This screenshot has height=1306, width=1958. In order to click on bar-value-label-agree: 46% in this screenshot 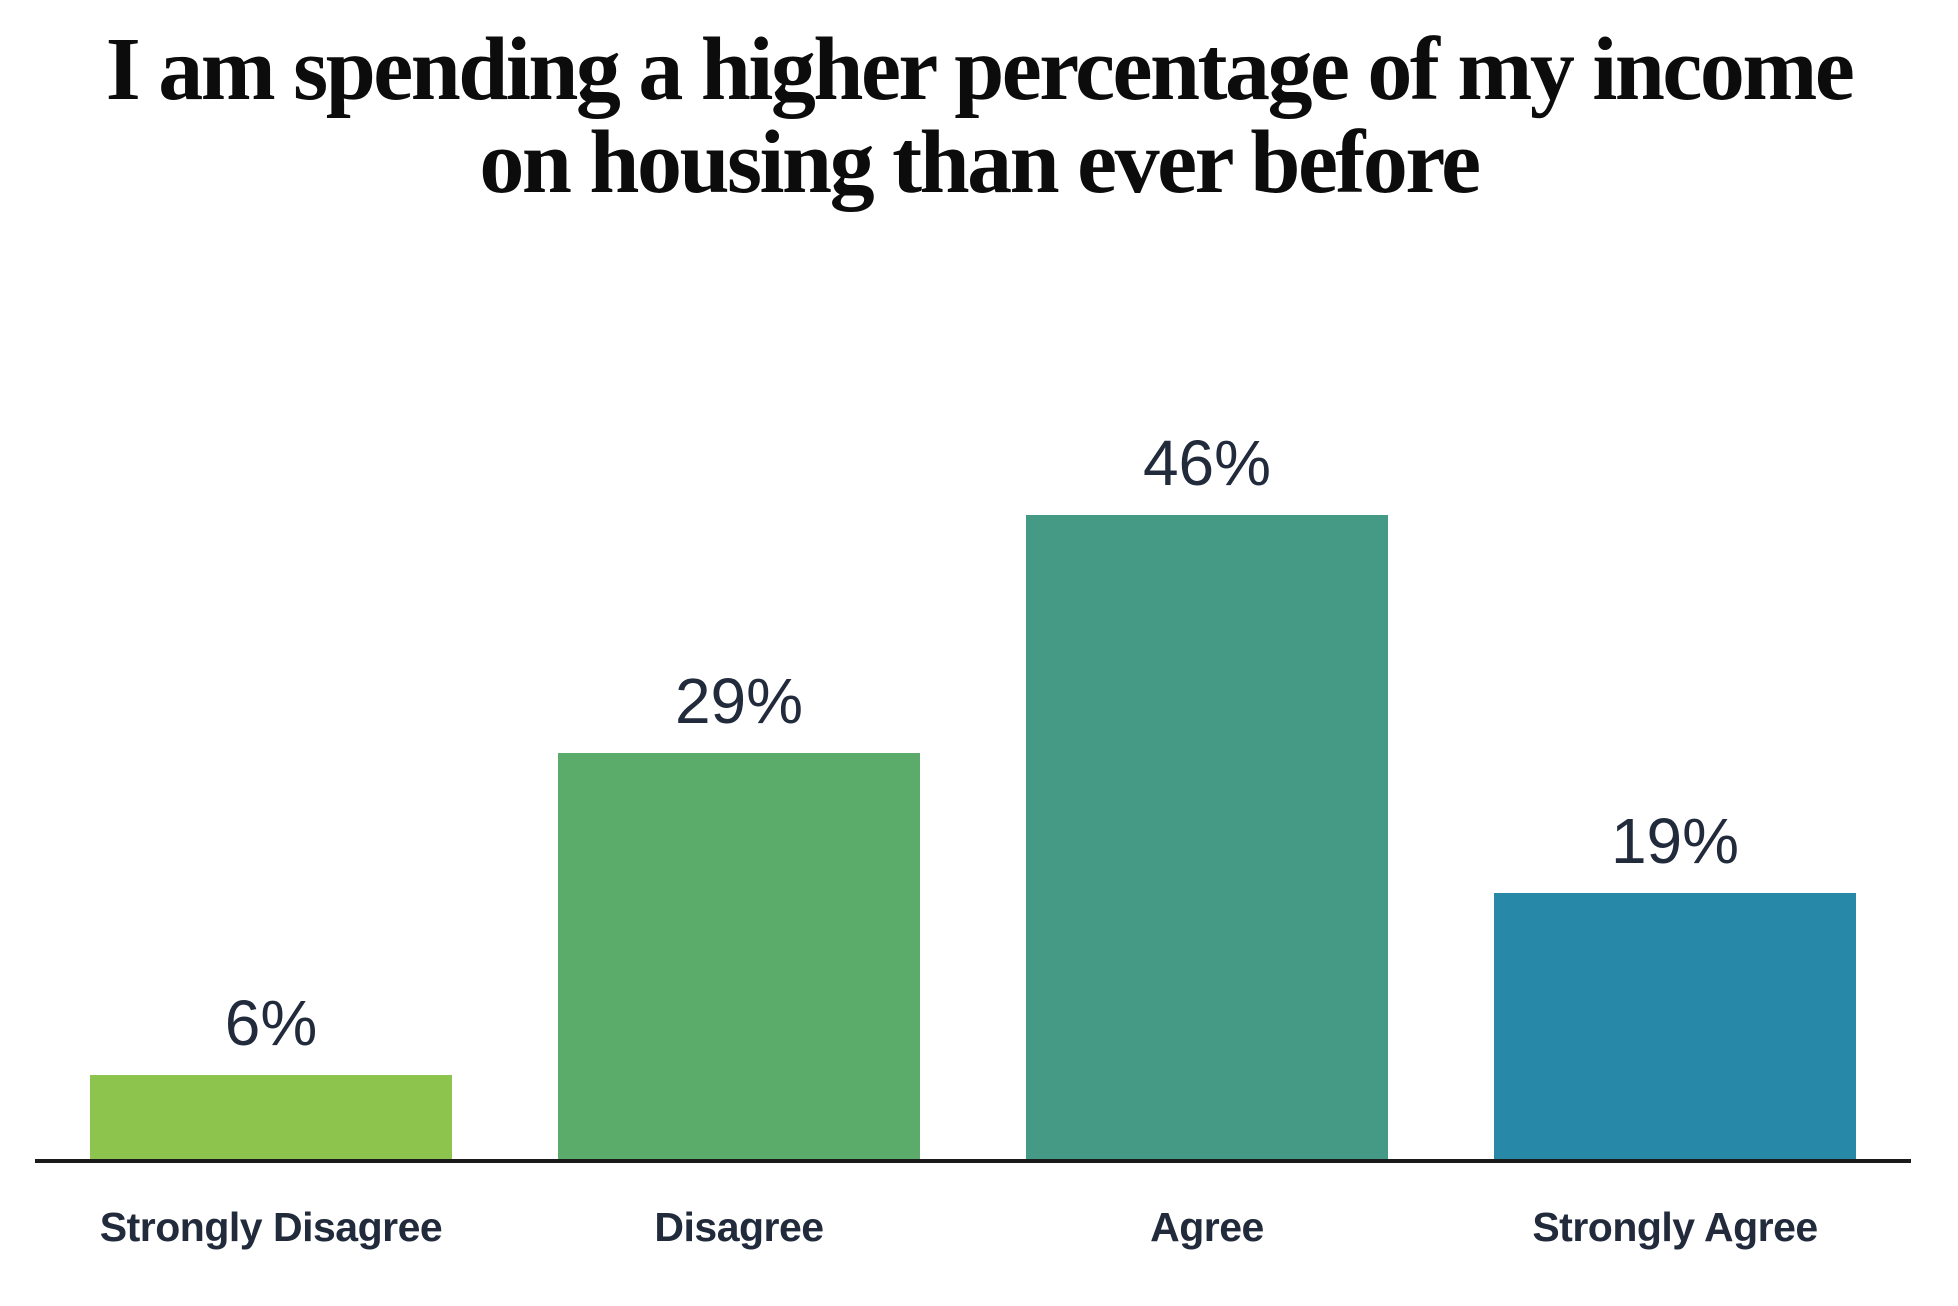, I will do `click(1207, 463)`.